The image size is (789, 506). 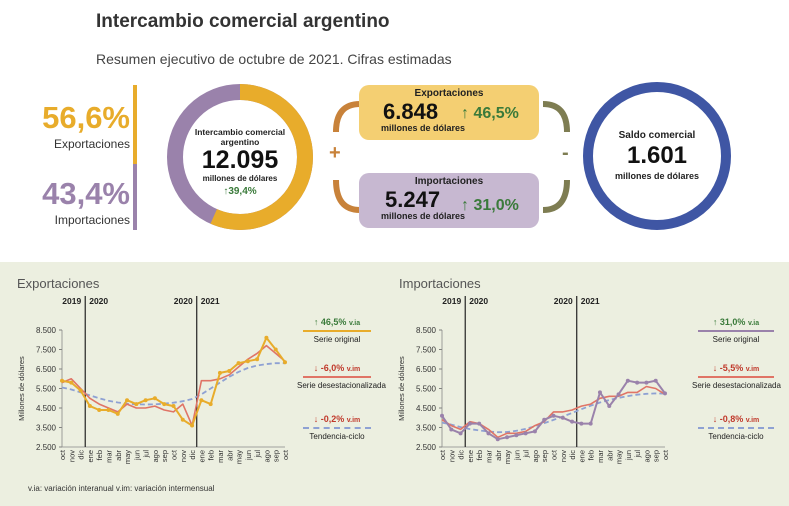 What do you see at coordinates (211, 455) in the screenshot?
I see `exports-xtick: feb` at bounding box center [211, 455].